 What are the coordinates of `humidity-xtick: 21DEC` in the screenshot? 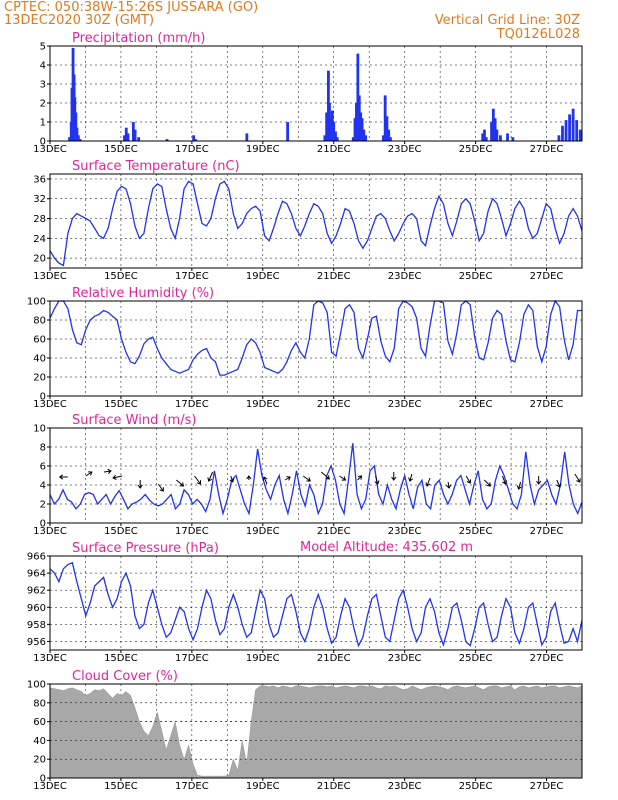 It's located at (334, 404).